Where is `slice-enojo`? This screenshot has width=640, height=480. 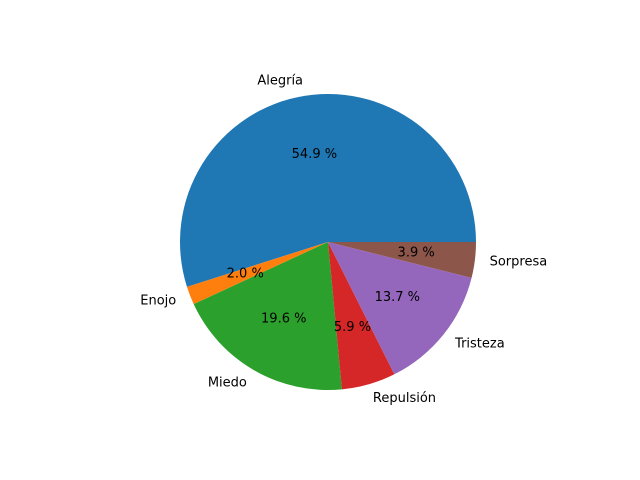
slice-enojo is located at coordinates (257, 273).